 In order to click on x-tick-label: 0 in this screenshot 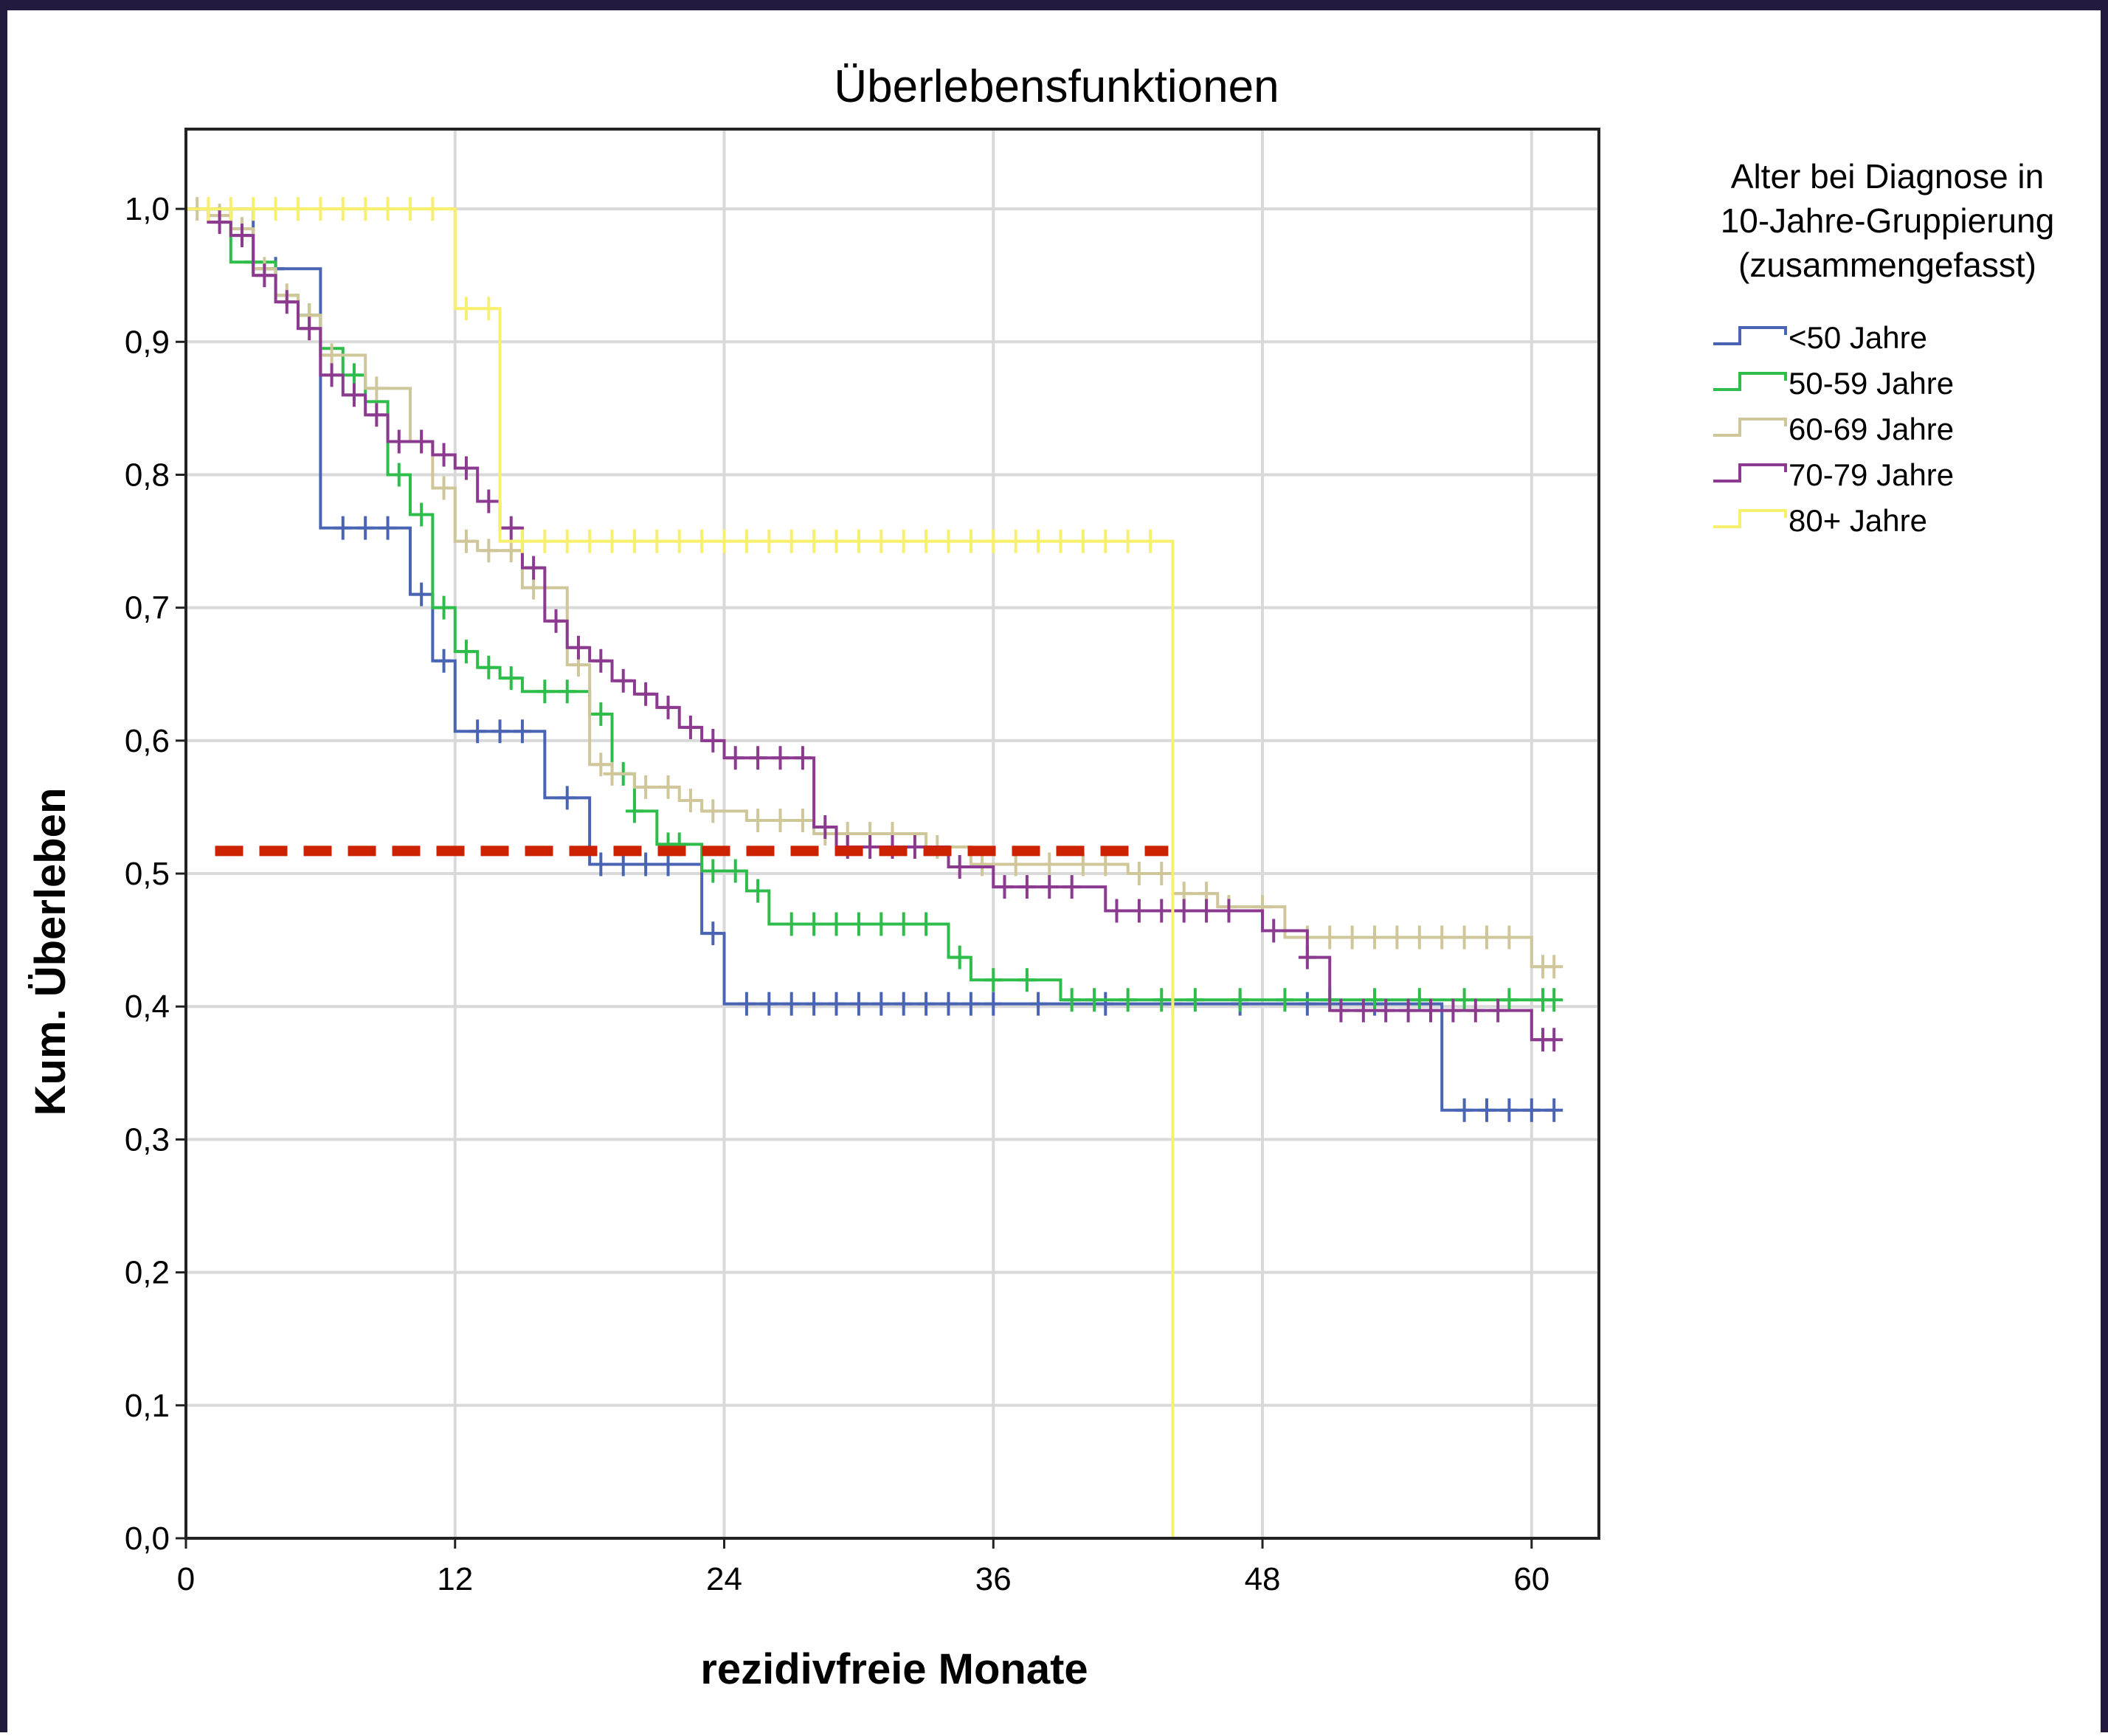, I will do `click(186, 1579)`.